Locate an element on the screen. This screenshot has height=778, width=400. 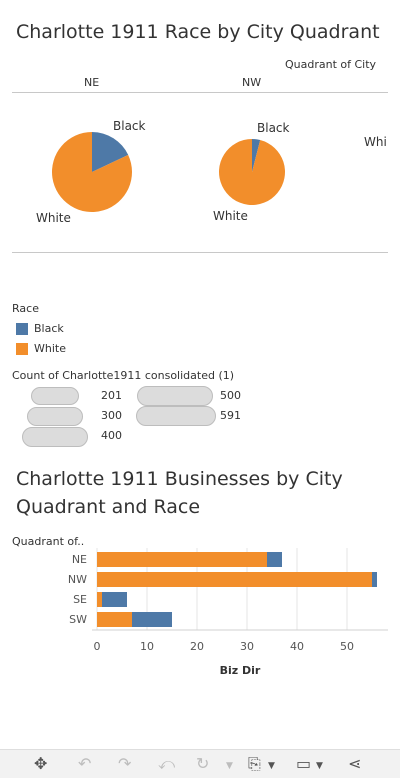
pie-column-label-ne: NE is located at coordinates (92, 82).